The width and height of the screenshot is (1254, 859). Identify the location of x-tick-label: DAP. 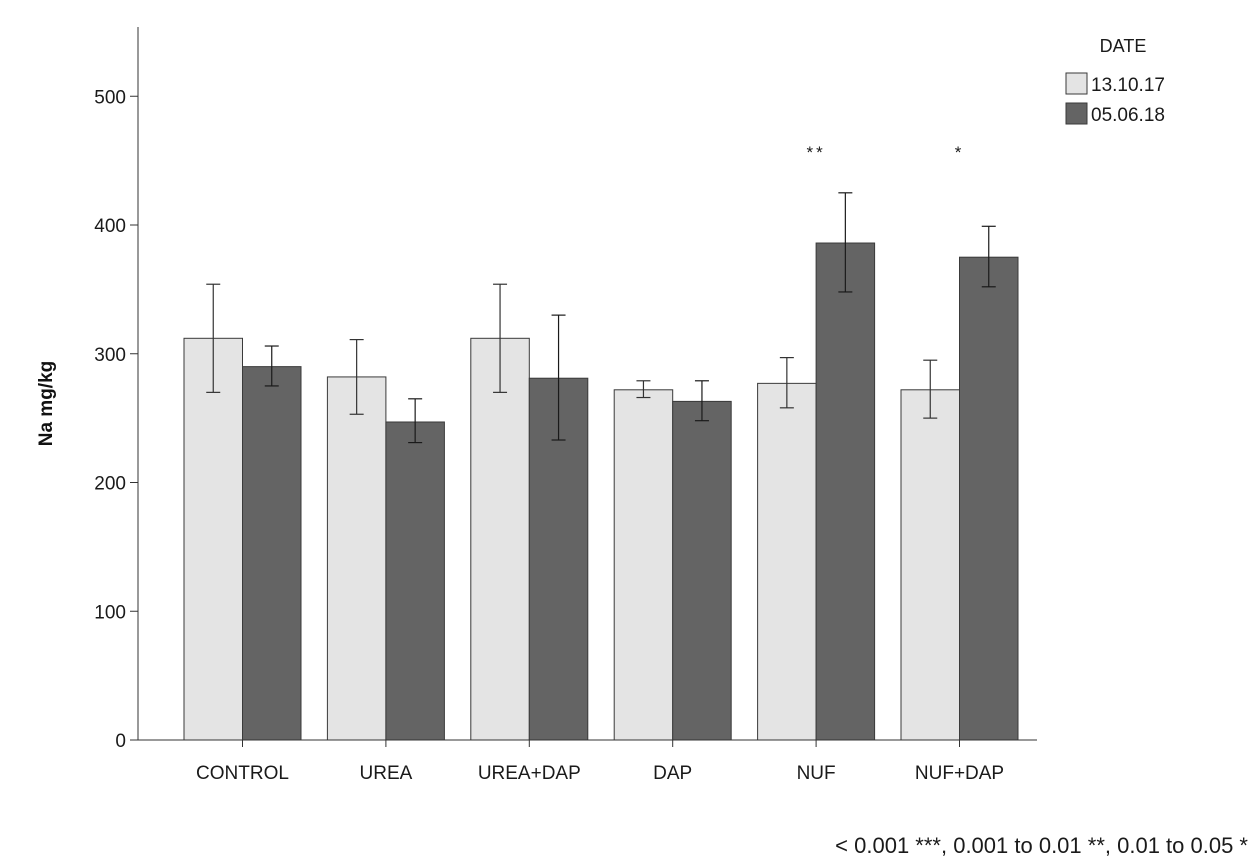
(672, 773).